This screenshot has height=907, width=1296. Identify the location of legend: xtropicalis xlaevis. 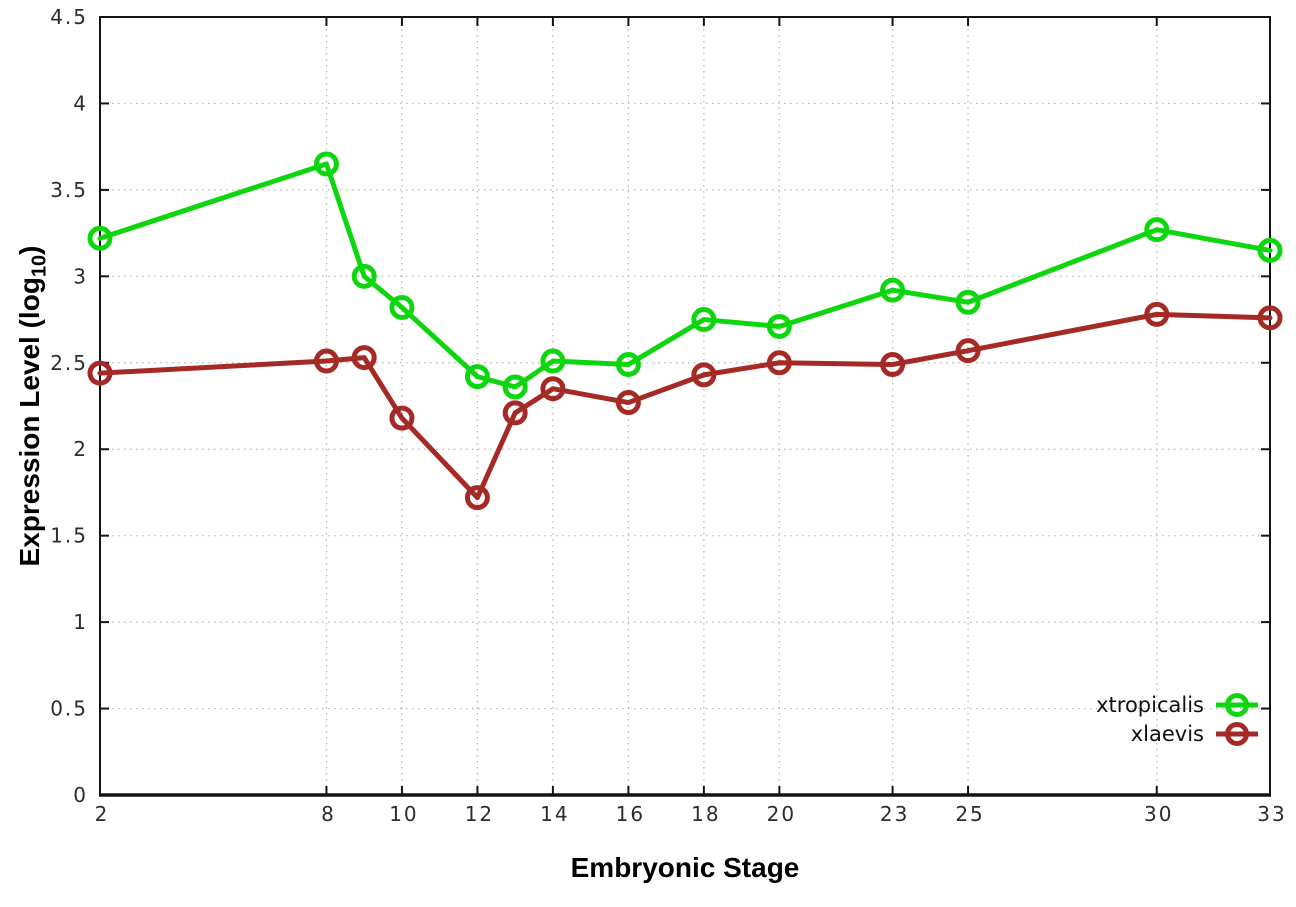
(1178, 719).